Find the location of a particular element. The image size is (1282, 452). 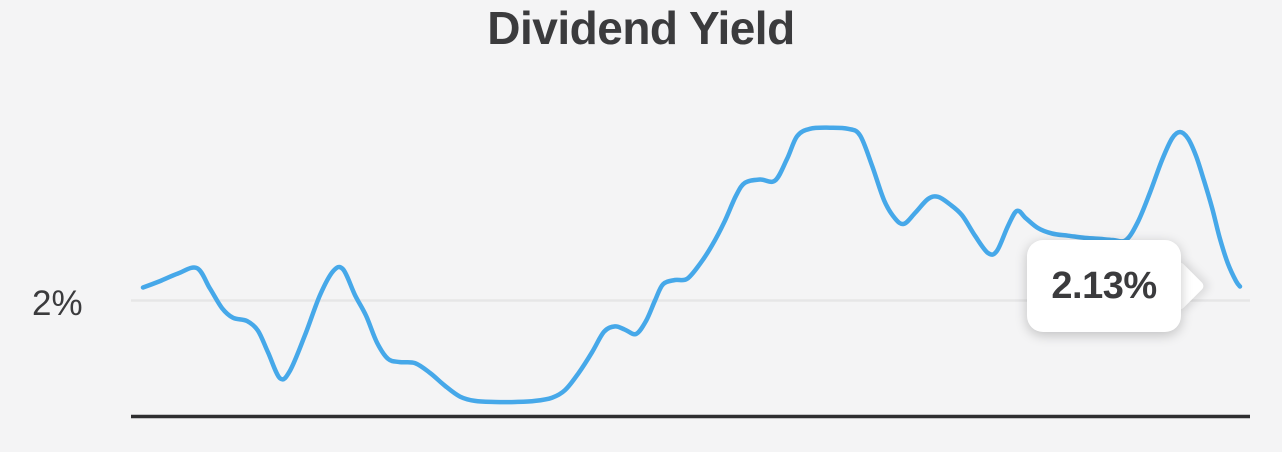

tooltip-value: 2.13% is located at coordinates (1104, 285).